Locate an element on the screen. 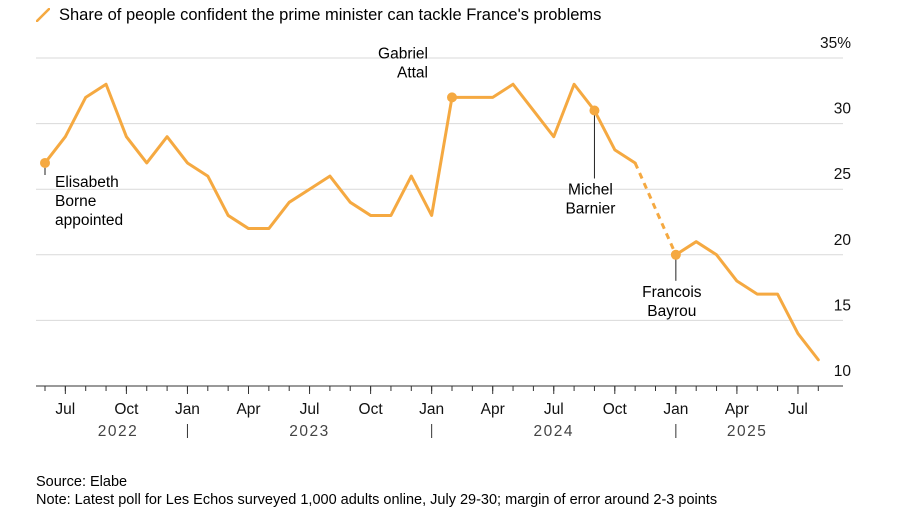 Image resolution: width=900 pixels, height=530 pixels. y-tick-label: 20 is located at coordinates (843, 240).